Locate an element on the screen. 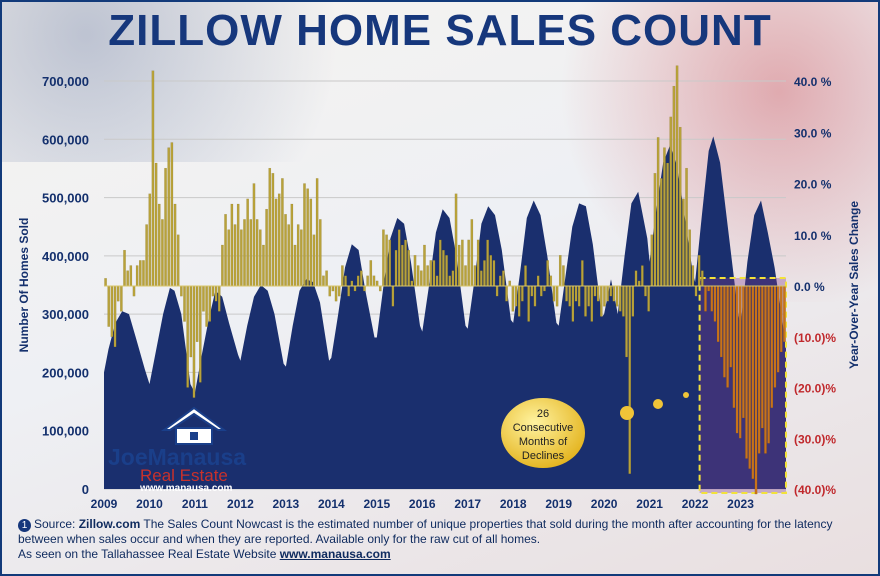 This screenshot has height=576, width=880. flag-background-blue is located at coordinates (212, 82).